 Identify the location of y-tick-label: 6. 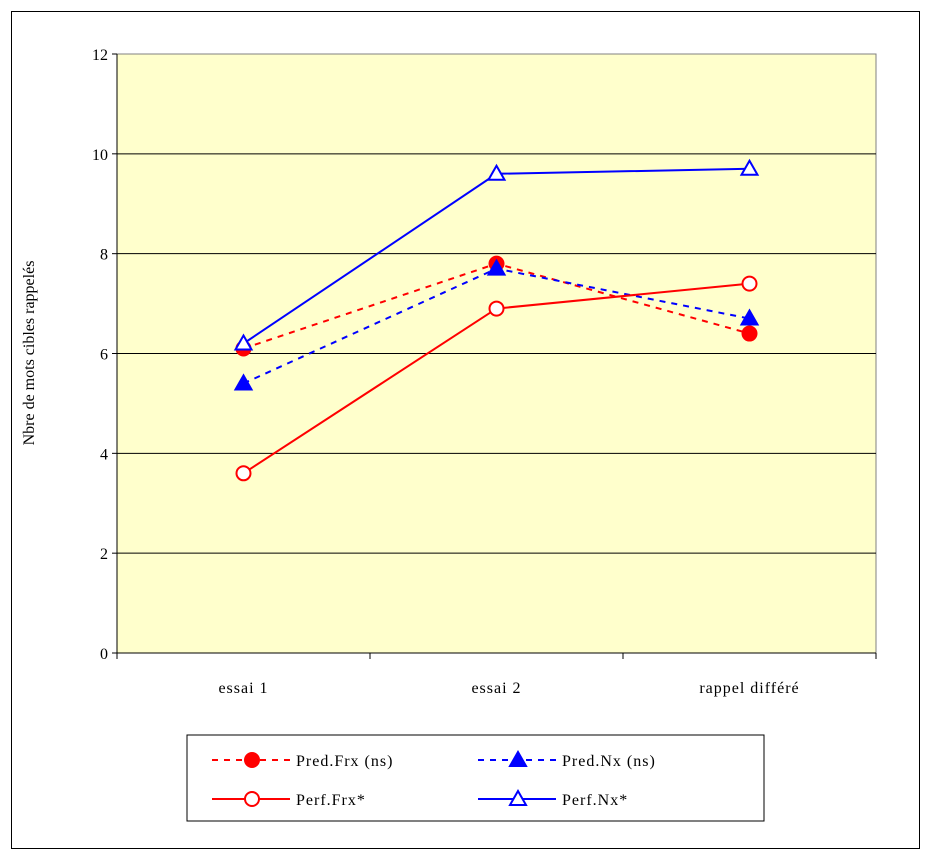
(104, 355).